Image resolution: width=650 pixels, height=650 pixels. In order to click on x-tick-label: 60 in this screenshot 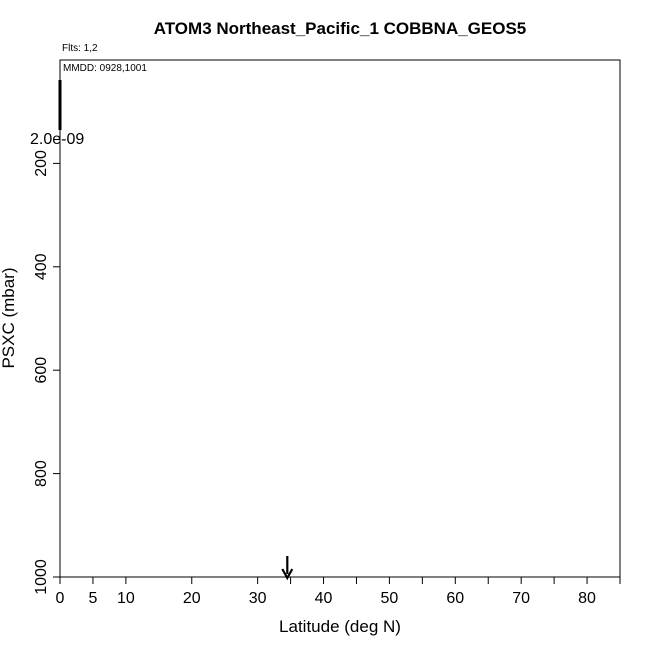, I will do `click(455, 598)`.